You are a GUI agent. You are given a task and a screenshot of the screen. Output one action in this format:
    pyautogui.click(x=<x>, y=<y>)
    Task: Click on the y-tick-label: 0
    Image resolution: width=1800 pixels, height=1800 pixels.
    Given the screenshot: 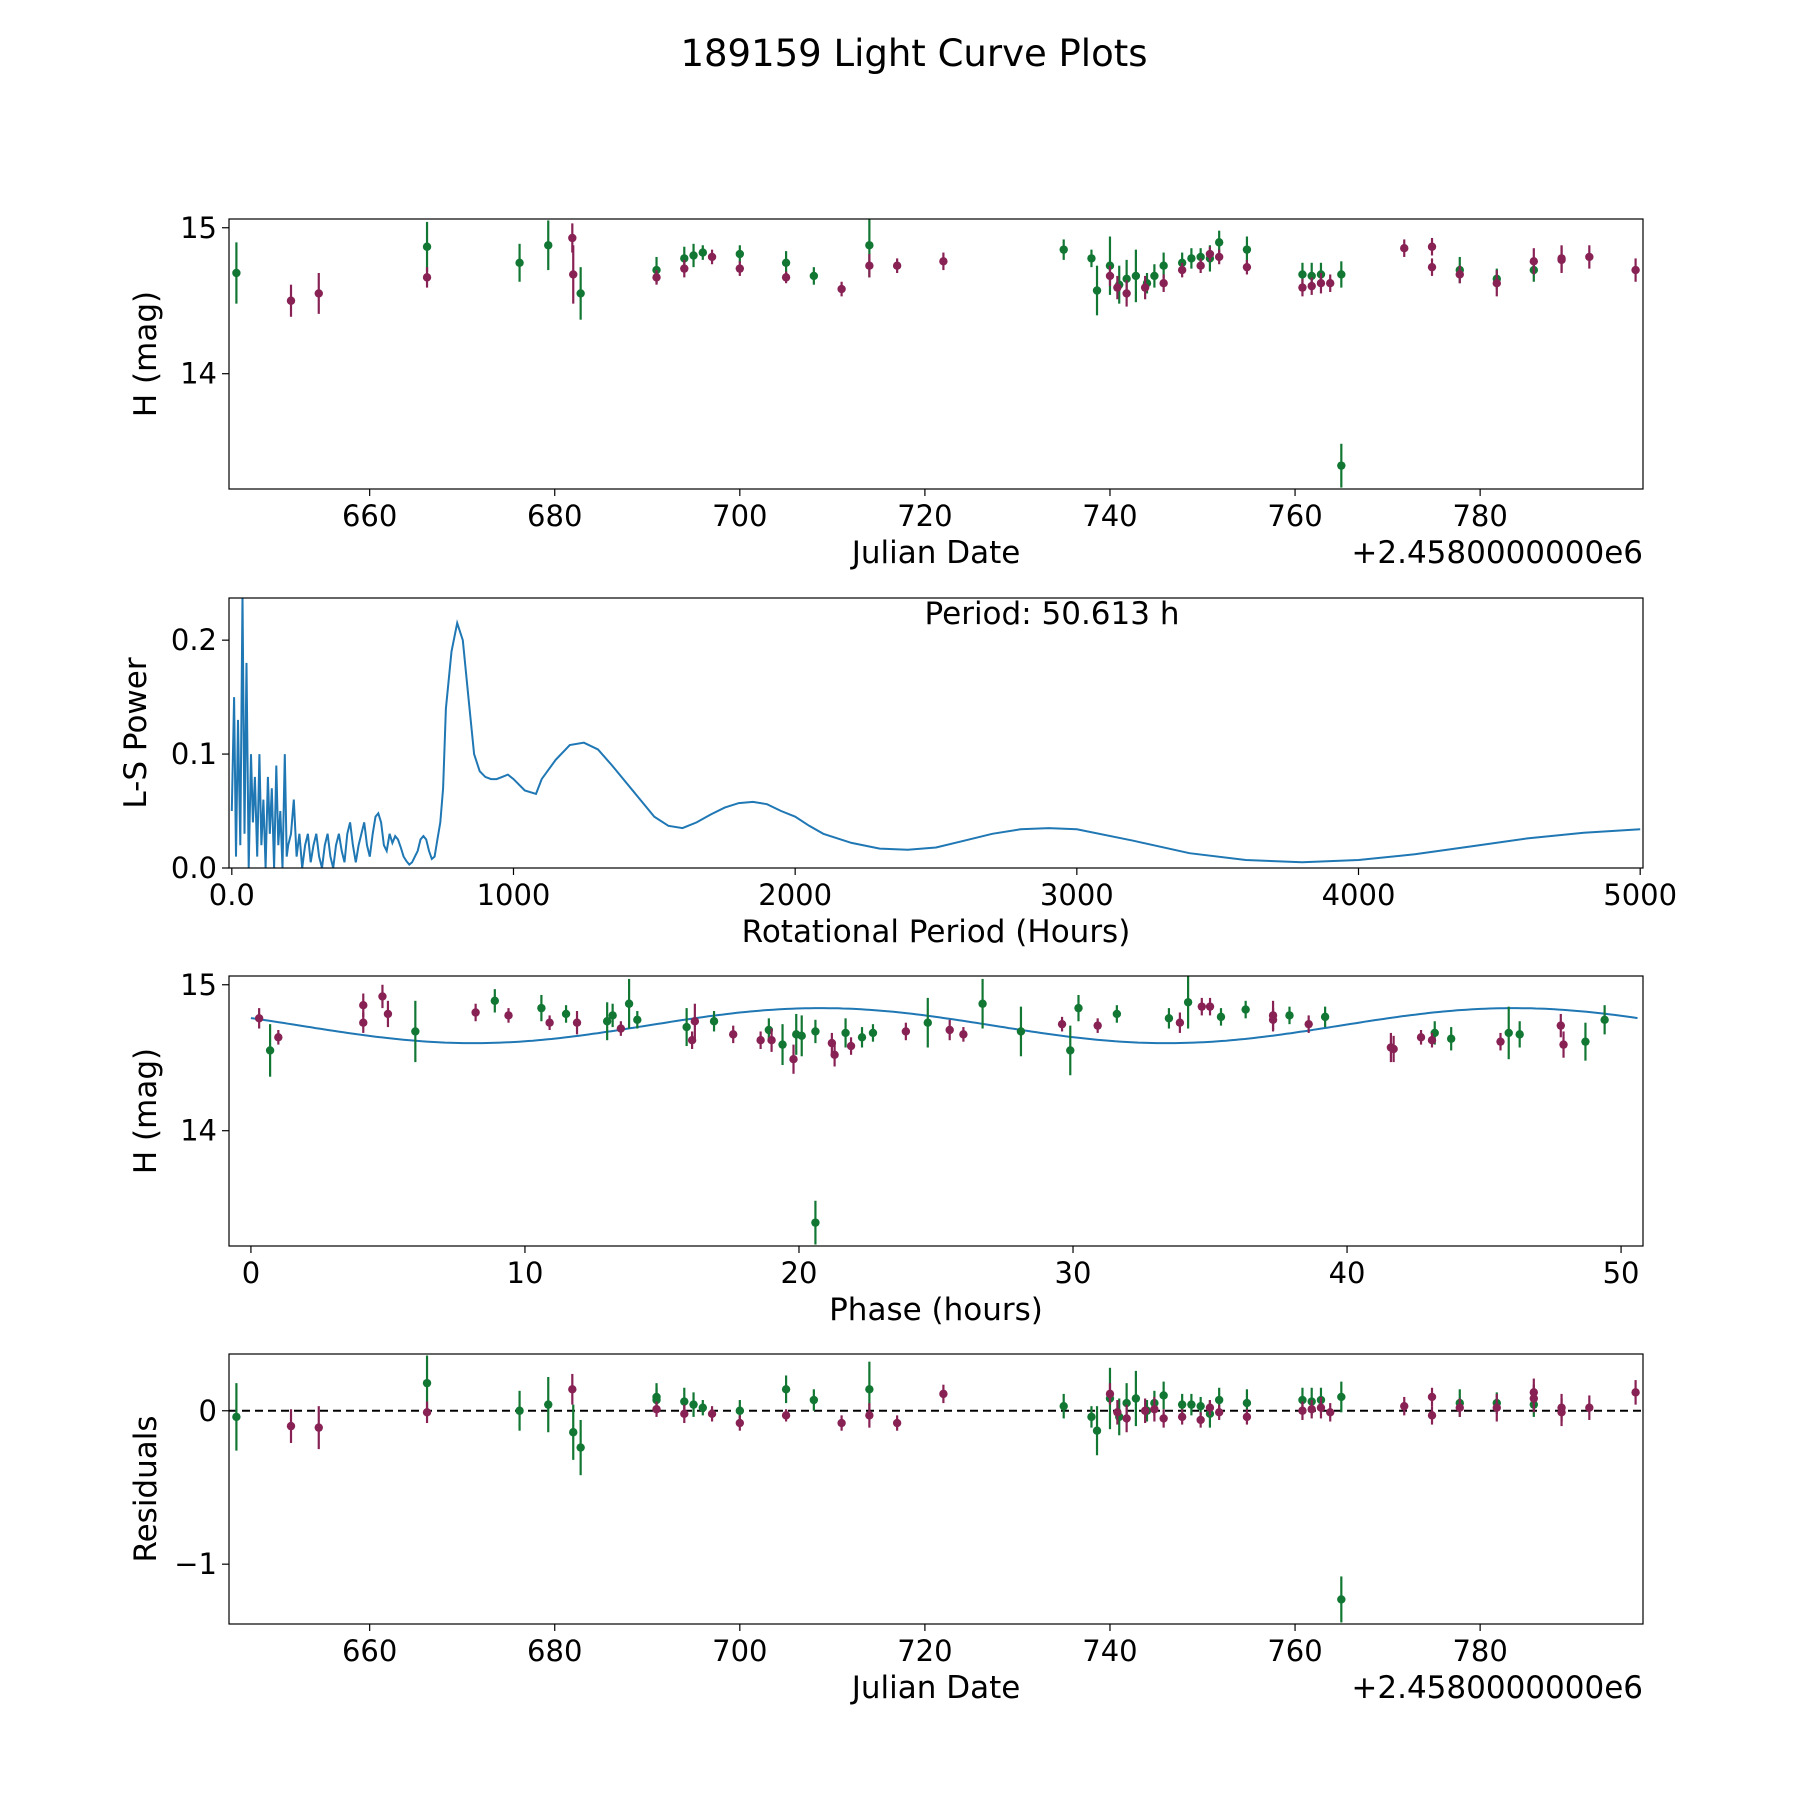 What is the action you would take?
    pyautogui.click(x=208, y=1411)
    